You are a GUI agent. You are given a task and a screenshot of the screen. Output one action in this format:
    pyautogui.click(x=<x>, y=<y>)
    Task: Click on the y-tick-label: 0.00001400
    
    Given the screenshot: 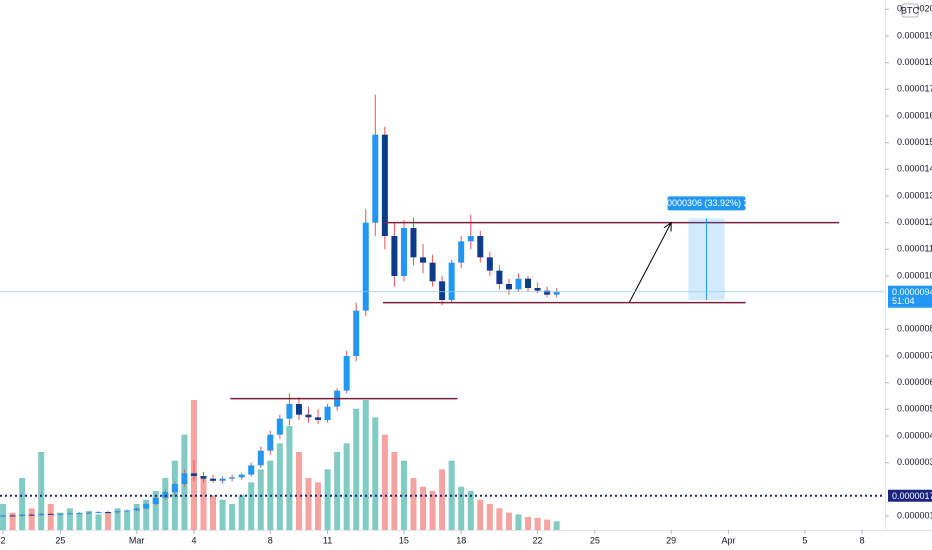 What is the action you would take?
    pyautogui.click(x=914, y=169)
    